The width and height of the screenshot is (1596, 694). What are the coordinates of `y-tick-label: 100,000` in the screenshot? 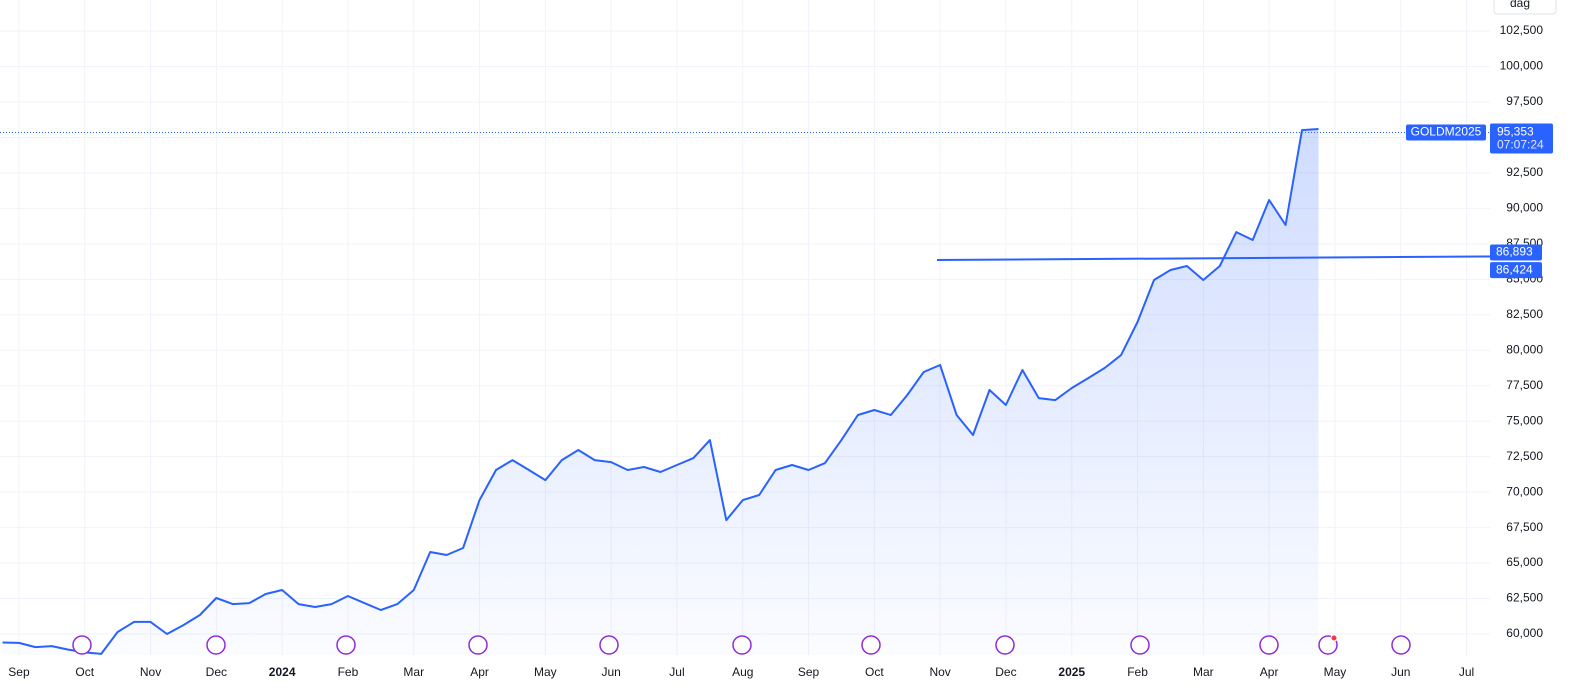 It's located at (1522, 66).